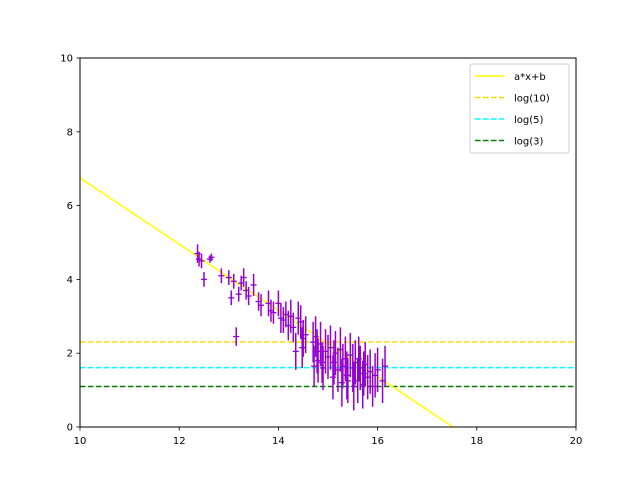 The image size is (640, 484). Describe the element at coordinates (278, 441) in the screenshot. I see `x-tick-label-3: 14` at that location.